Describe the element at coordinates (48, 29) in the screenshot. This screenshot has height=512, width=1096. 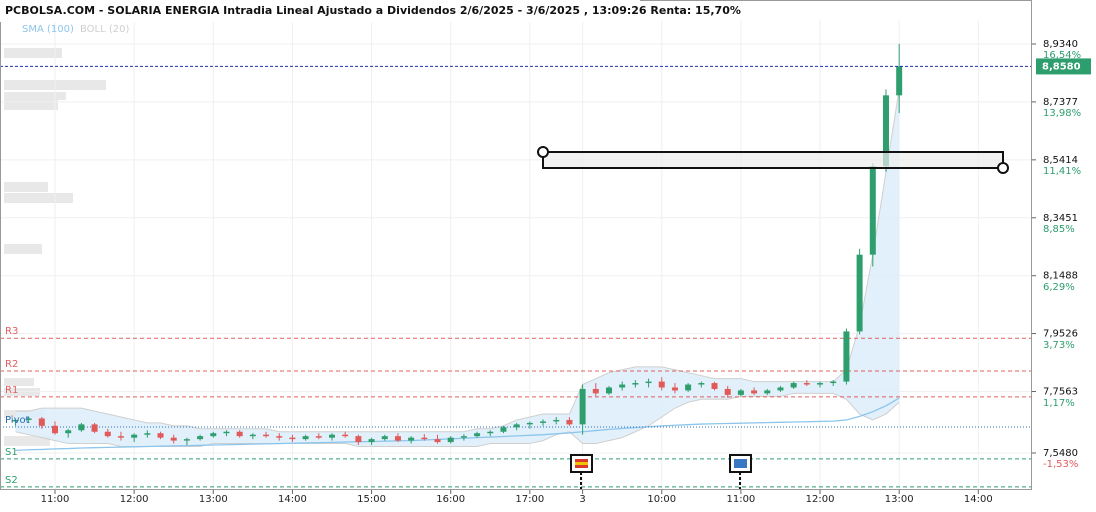
I see `legend-entry: SMA (100)` at that location.